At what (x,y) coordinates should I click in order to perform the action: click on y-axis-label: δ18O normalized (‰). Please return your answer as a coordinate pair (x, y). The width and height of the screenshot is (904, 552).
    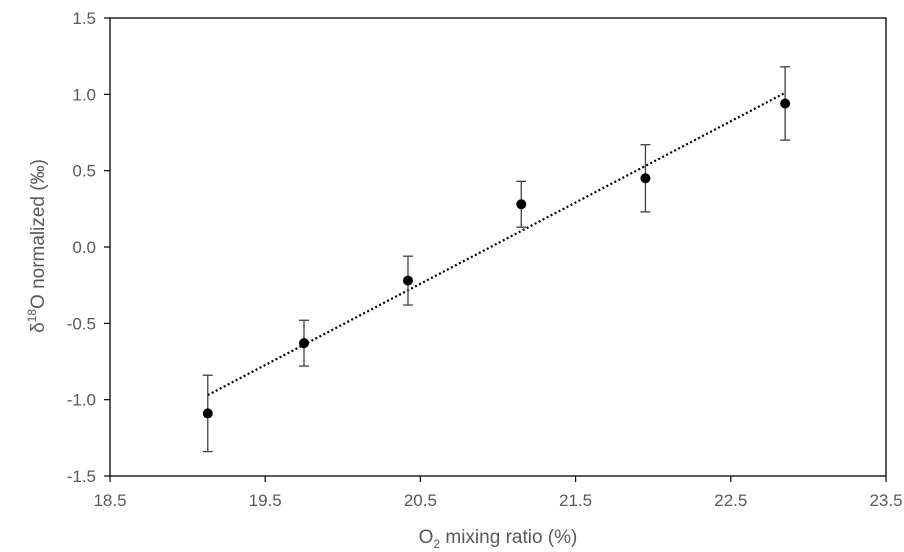
    Looking at the image, I should click on (37, 246).